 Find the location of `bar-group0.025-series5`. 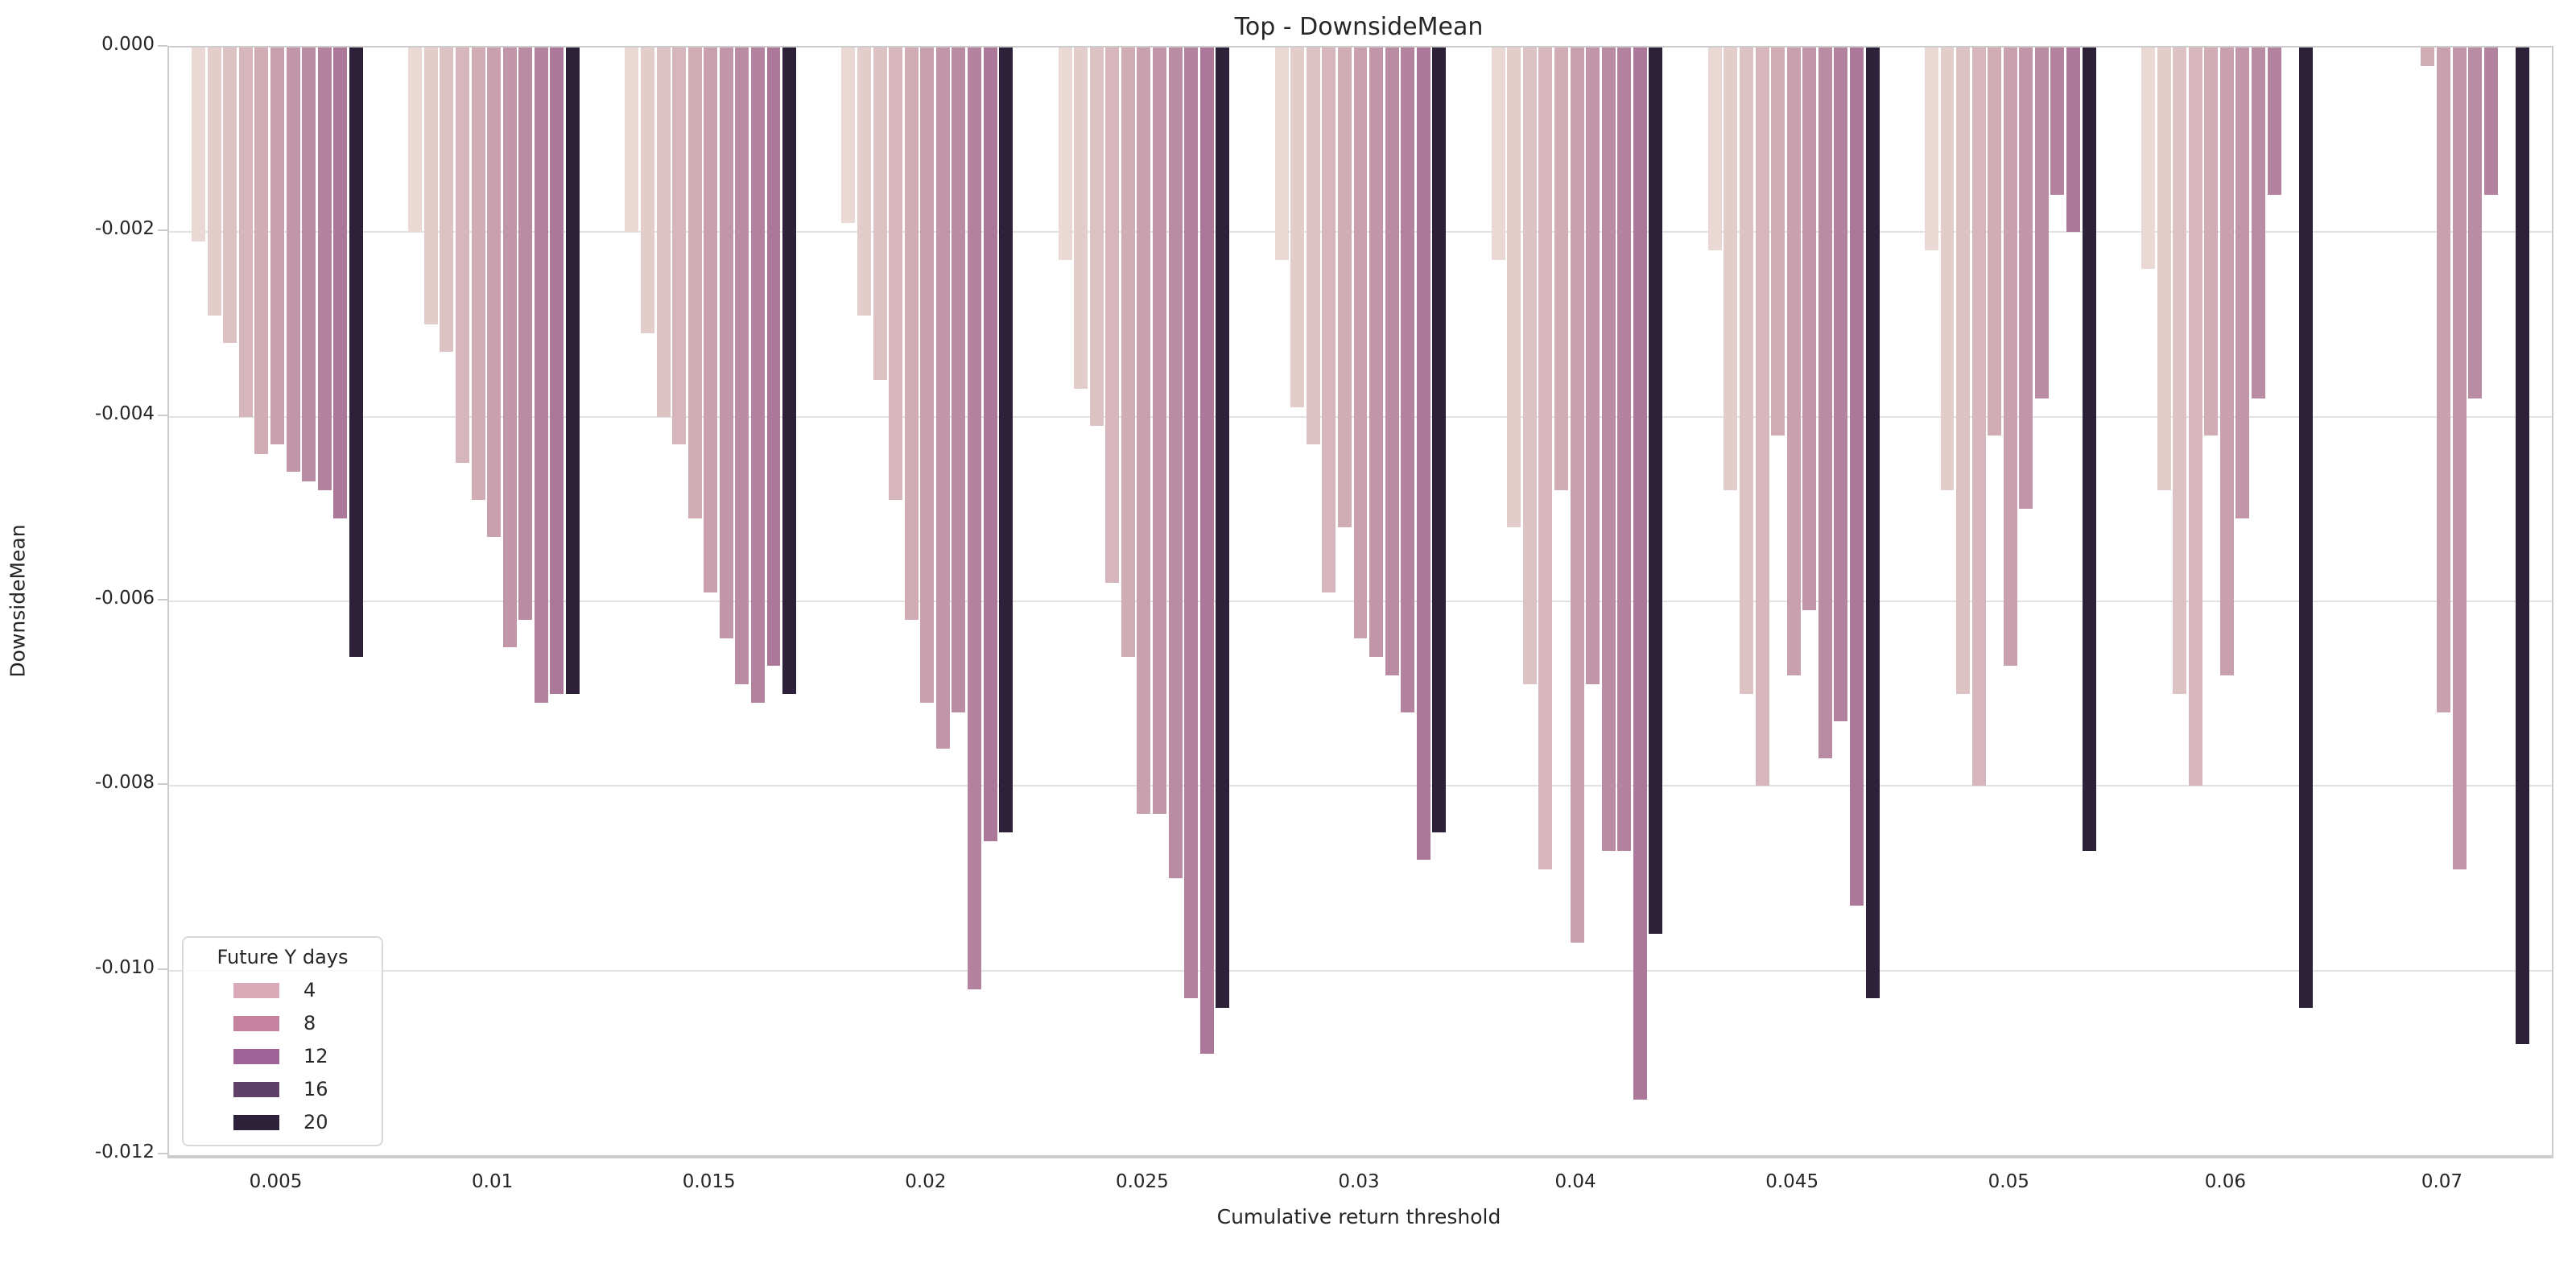

bar-group0.025-series5 is located at coordinates (1128, 352).